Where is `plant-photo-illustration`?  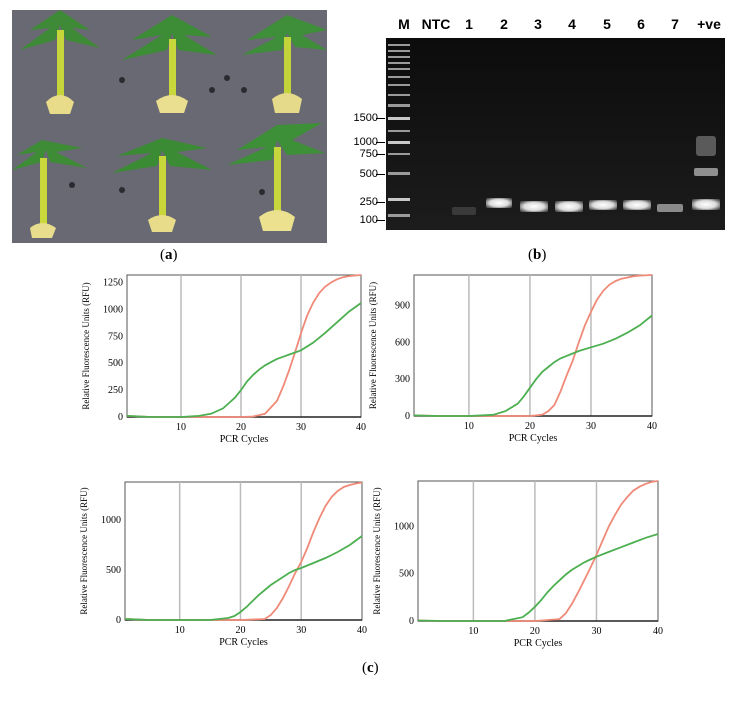
plant-photo-illustration is located at coordinates (169, 126).